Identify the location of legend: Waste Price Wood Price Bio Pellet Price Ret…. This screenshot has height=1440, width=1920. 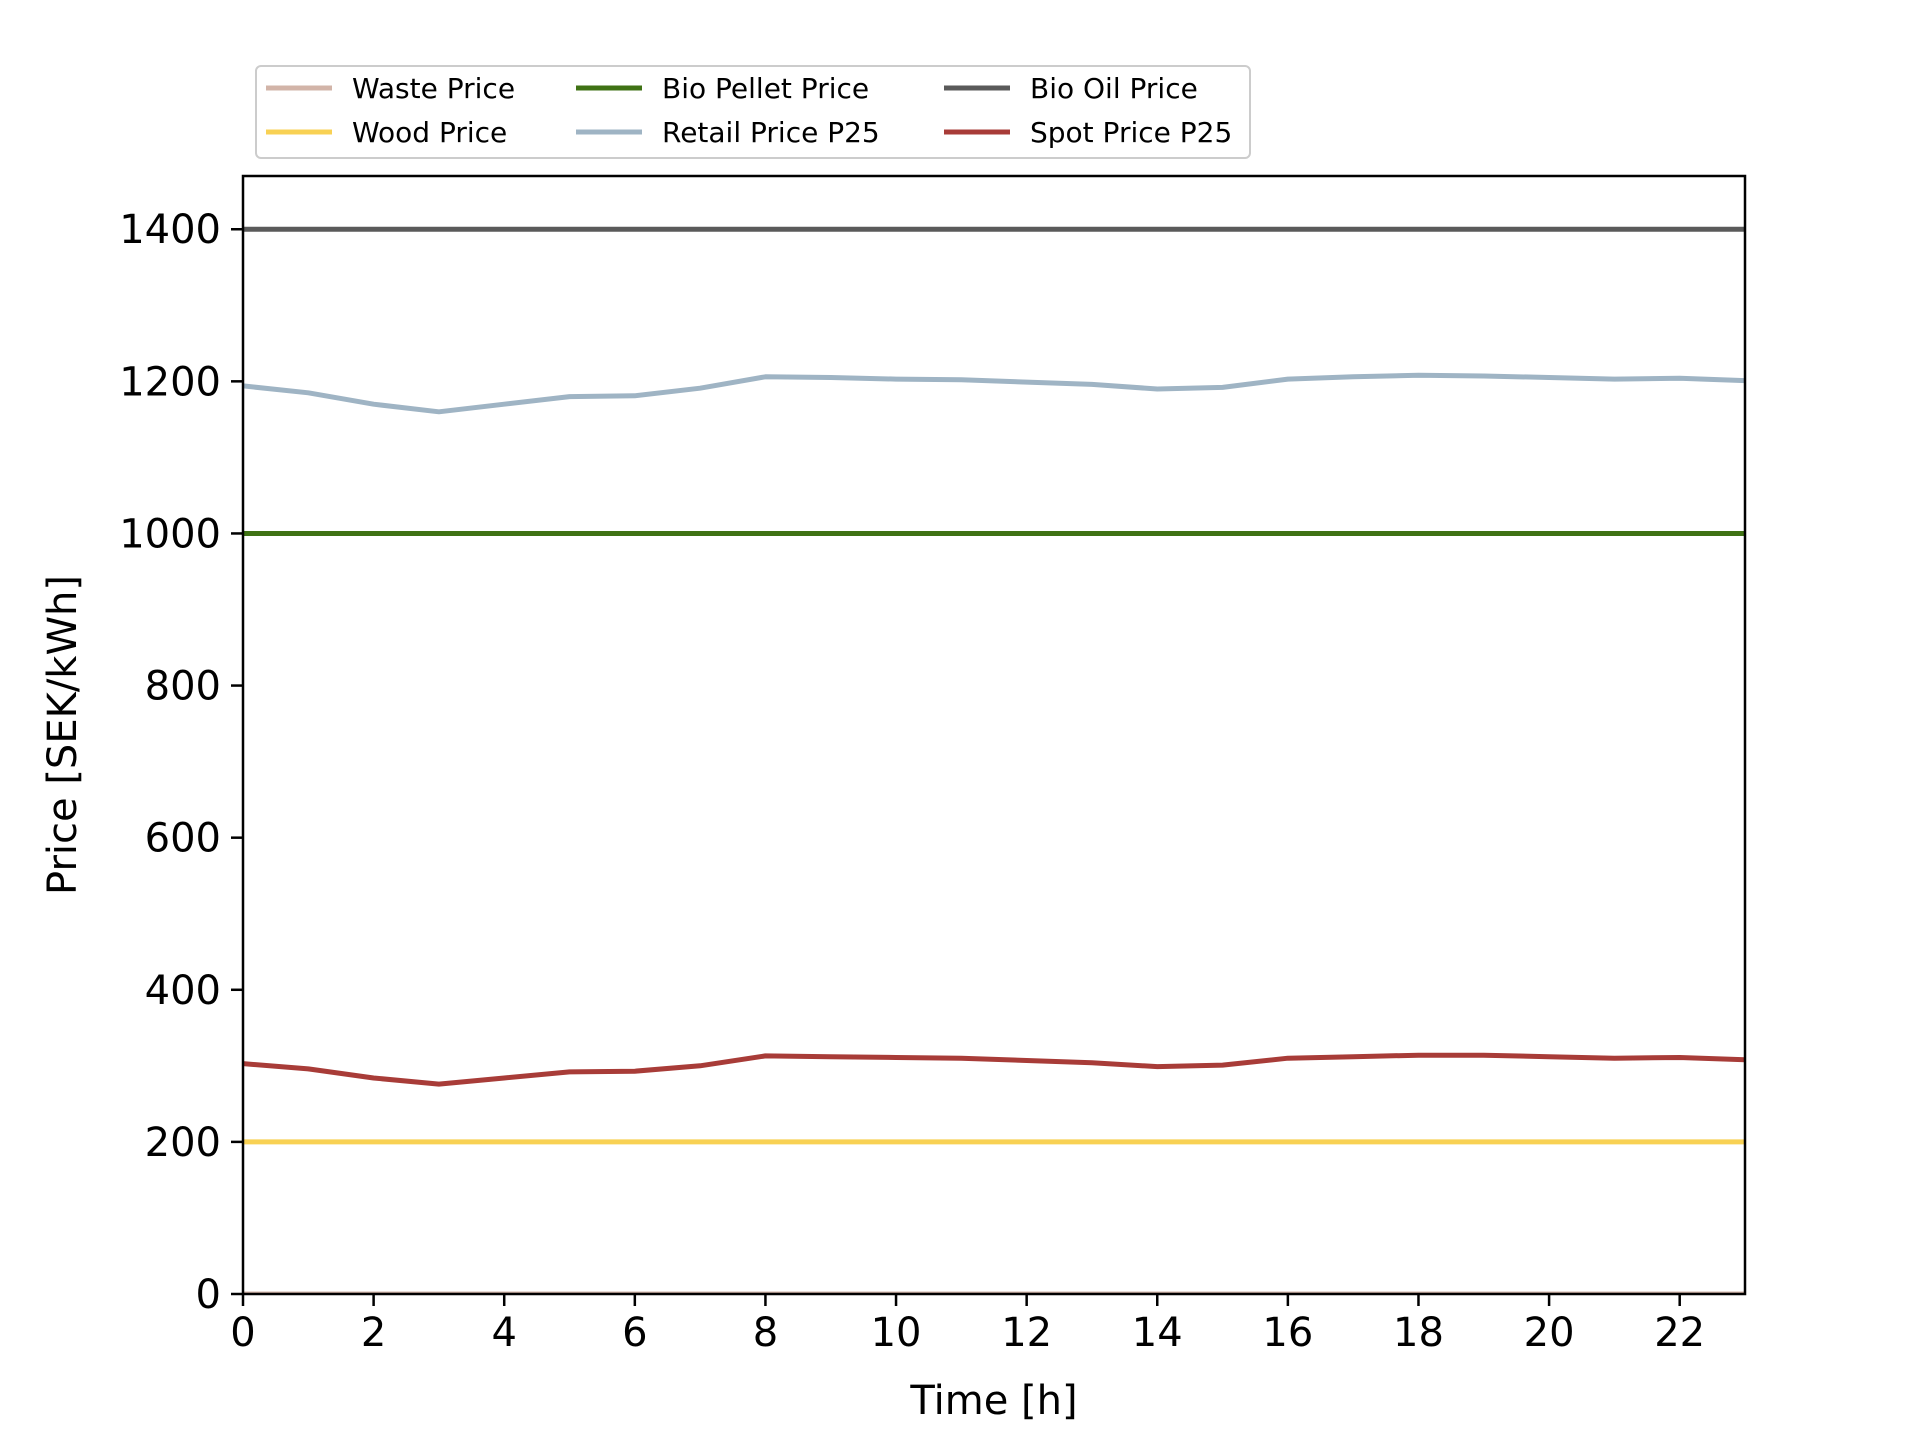
(753, 112).